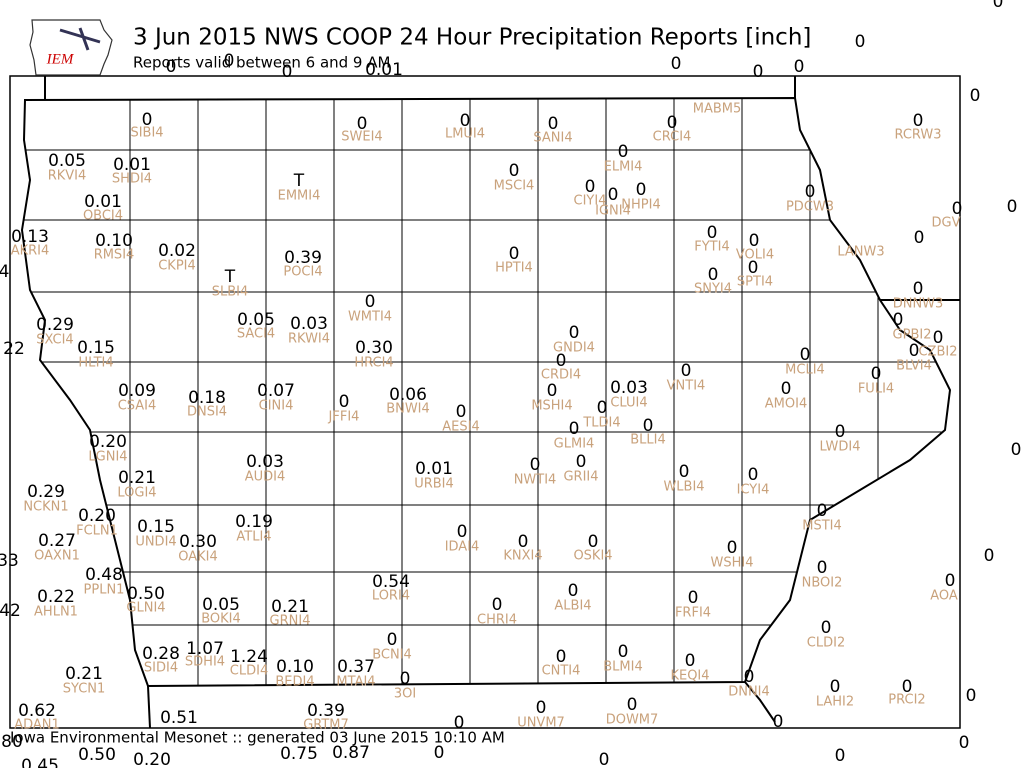 Image resolution: width=1024 pixels, height=768 pixels. Describe the element at coordinates (207, 412) in the screenshot. I see `station-id: DNSI4` at that location.